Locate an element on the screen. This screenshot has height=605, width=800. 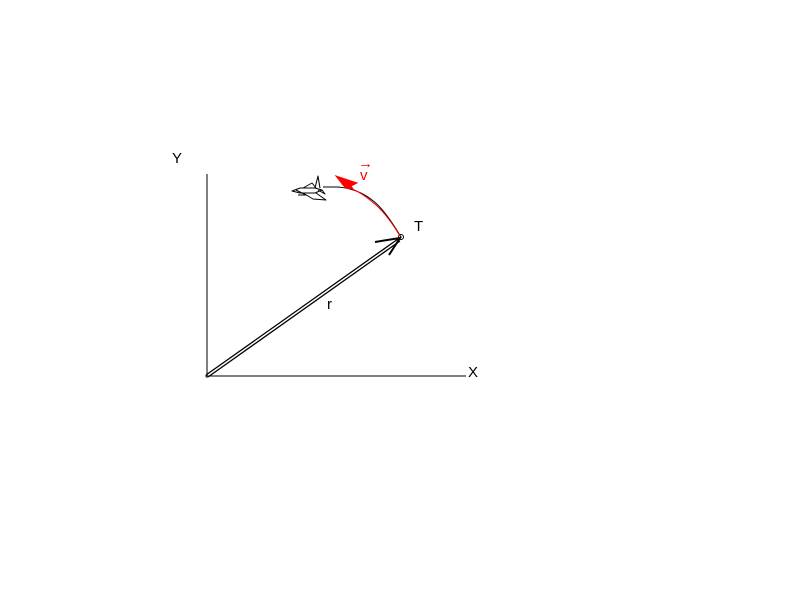
point-t-marker is located at coordinates (401, 237).